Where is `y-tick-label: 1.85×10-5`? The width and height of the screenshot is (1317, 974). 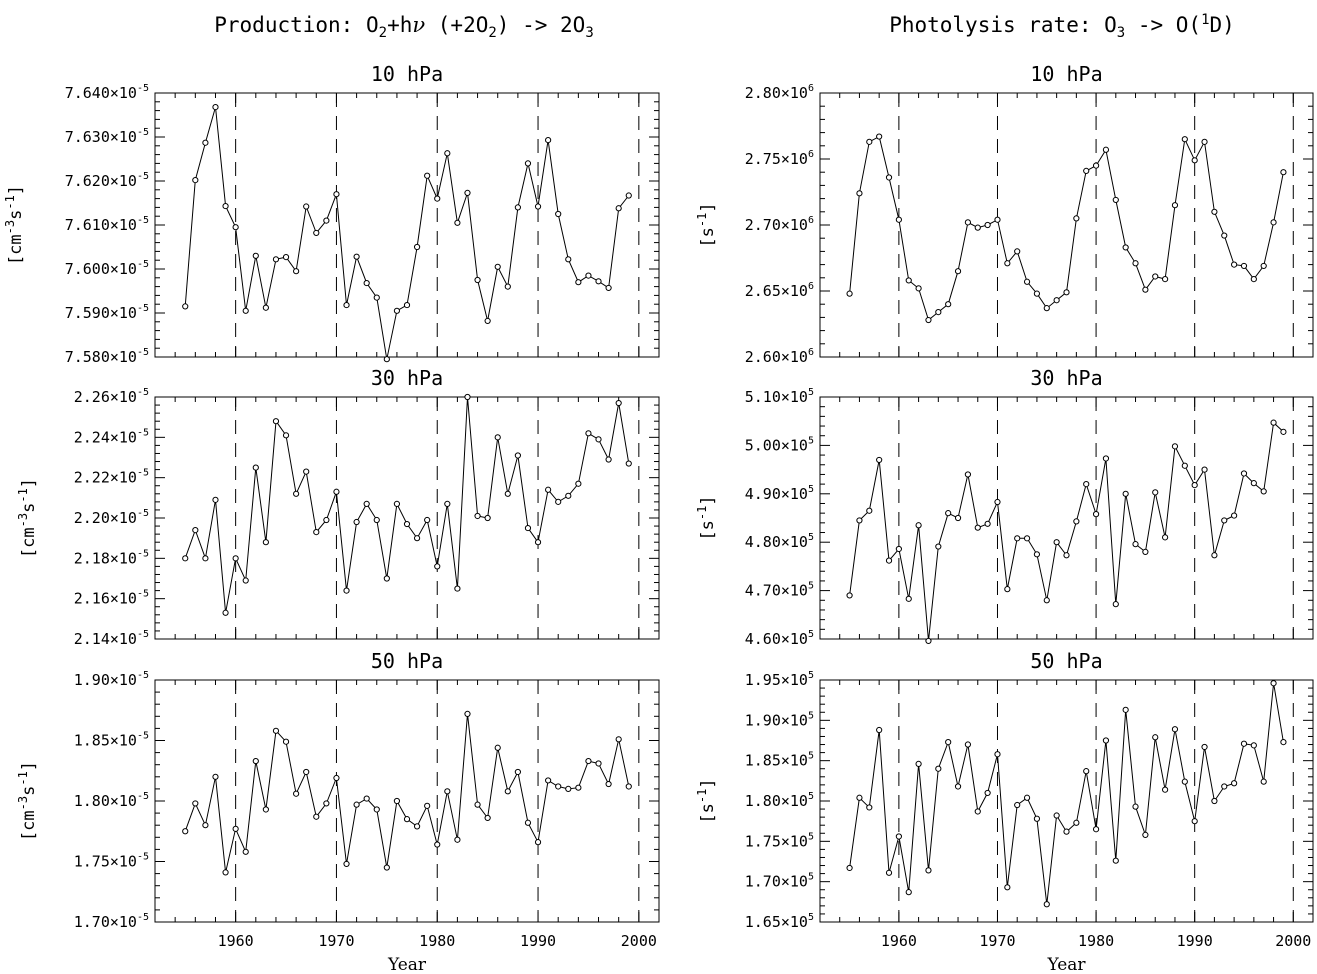 y-tick-label: 1.85×10-5 is located at coordinates (111, 740).